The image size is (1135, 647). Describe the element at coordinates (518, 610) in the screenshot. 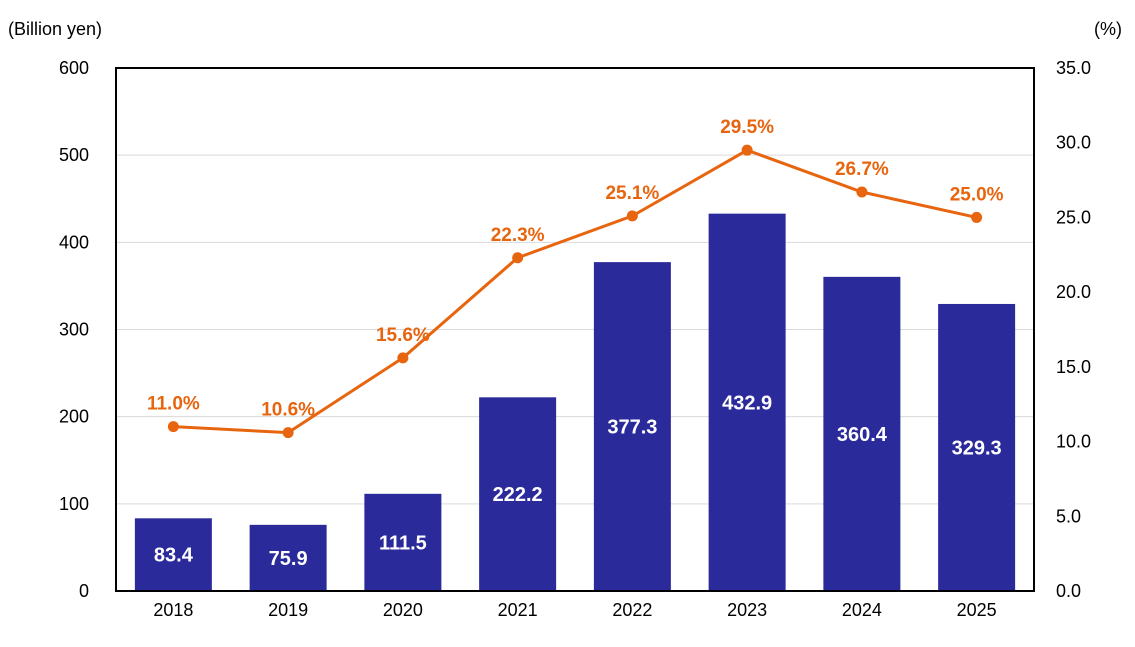

I see `x-tick-label: 2021` at that location.